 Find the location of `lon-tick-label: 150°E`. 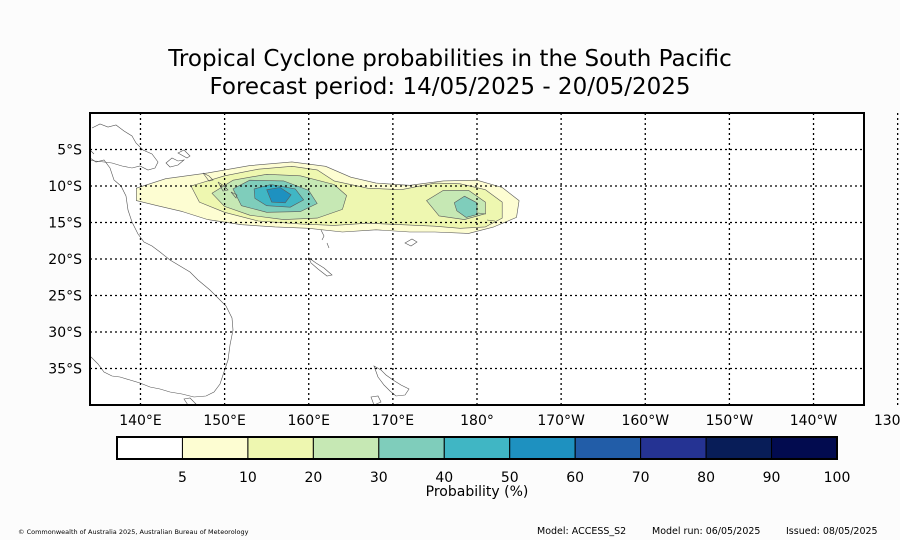

lon-tick-label: 150°E is located at coordinates (224, 421).